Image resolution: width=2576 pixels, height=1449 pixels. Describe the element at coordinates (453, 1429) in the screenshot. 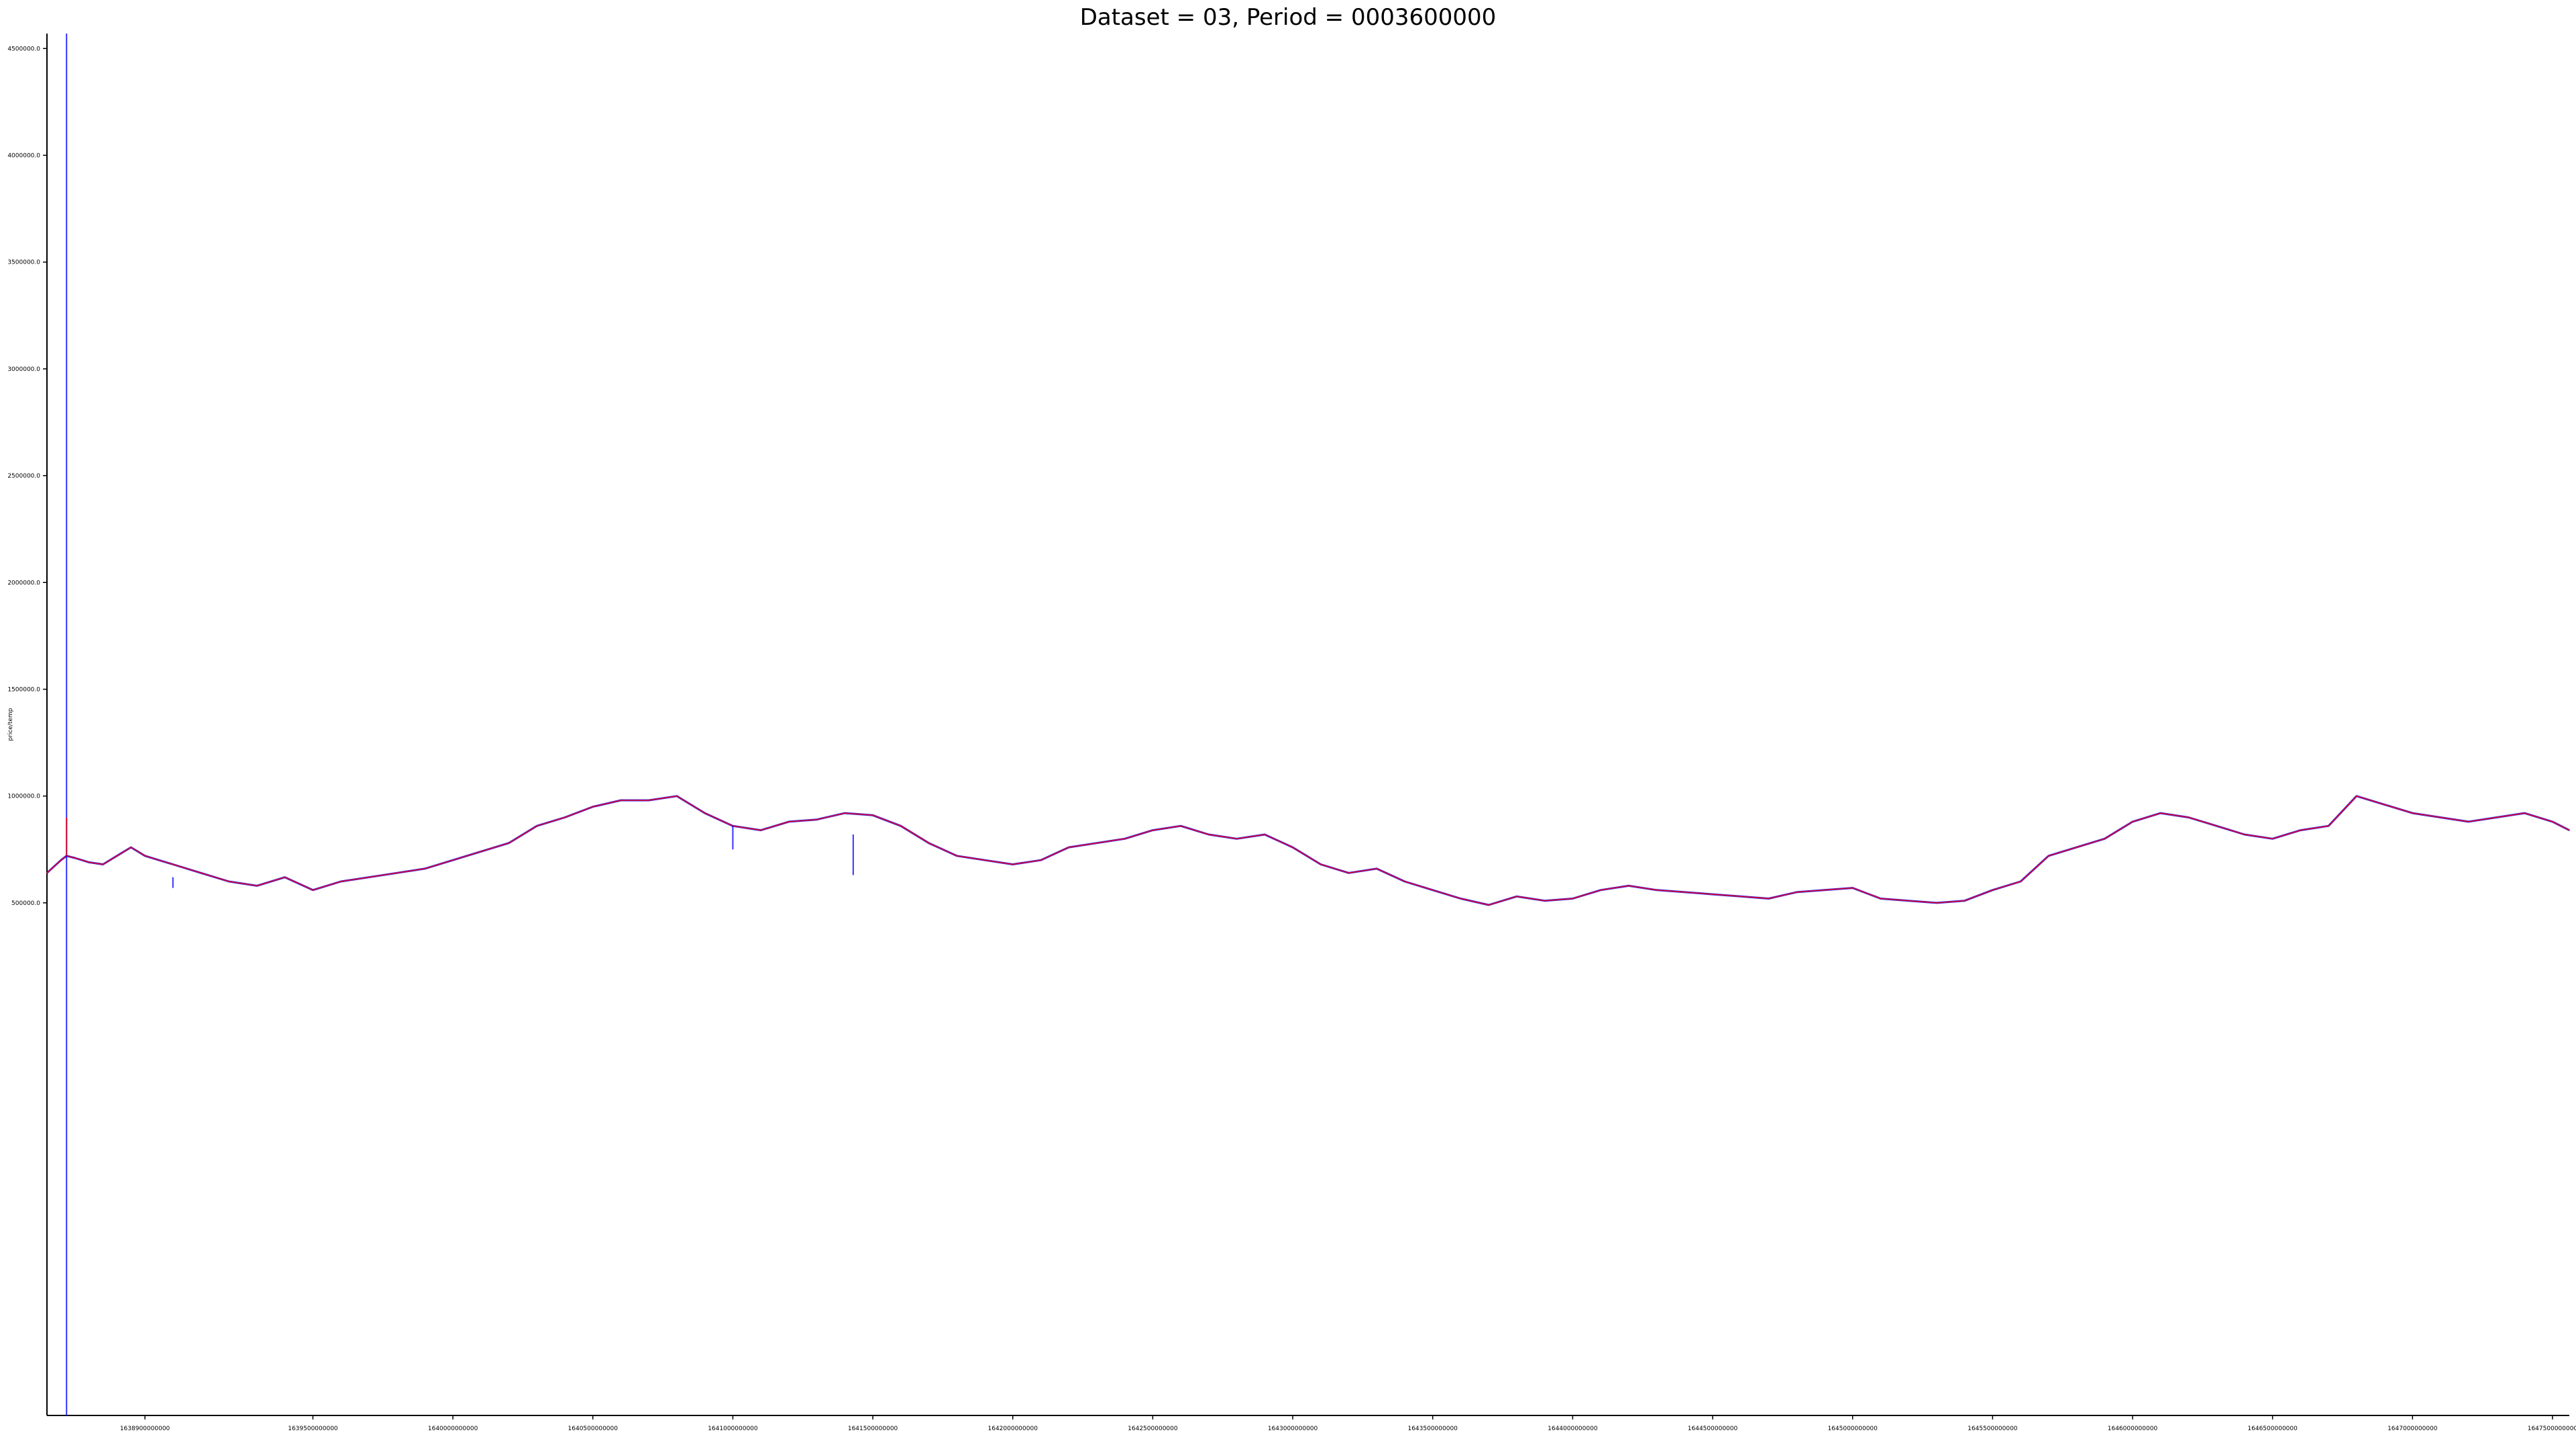

I see `x-tick-label: 1640000000000` at that location.